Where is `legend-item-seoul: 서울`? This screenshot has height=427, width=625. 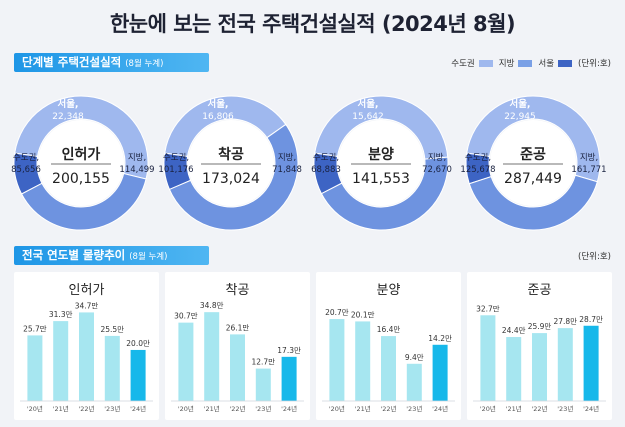
legend-item-seoul: 서울 is located at coordinates (555, 63).